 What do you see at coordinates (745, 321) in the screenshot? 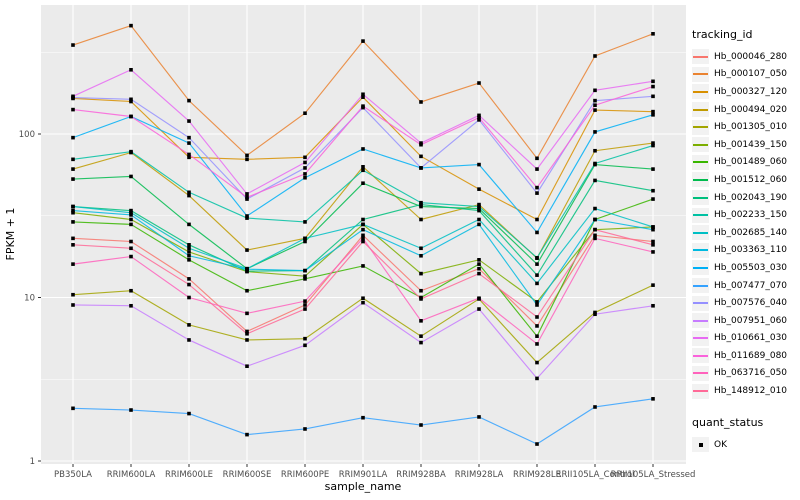
I see `legend-item: Hb_007951_060` at bounding box center [745, 321].